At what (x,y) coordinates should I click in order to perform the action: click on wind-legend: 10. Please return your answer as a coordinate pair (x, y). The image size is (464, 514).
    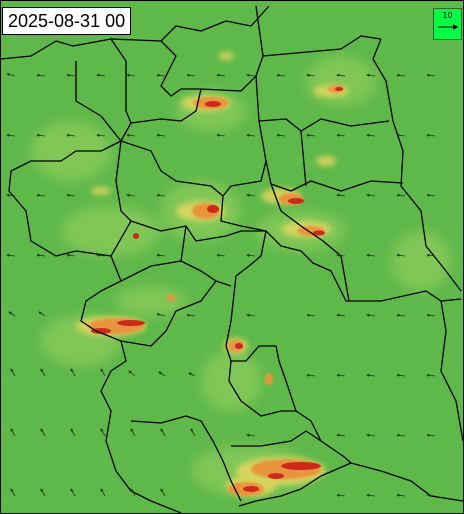
    Looking at the image, I should click on (447, 24).